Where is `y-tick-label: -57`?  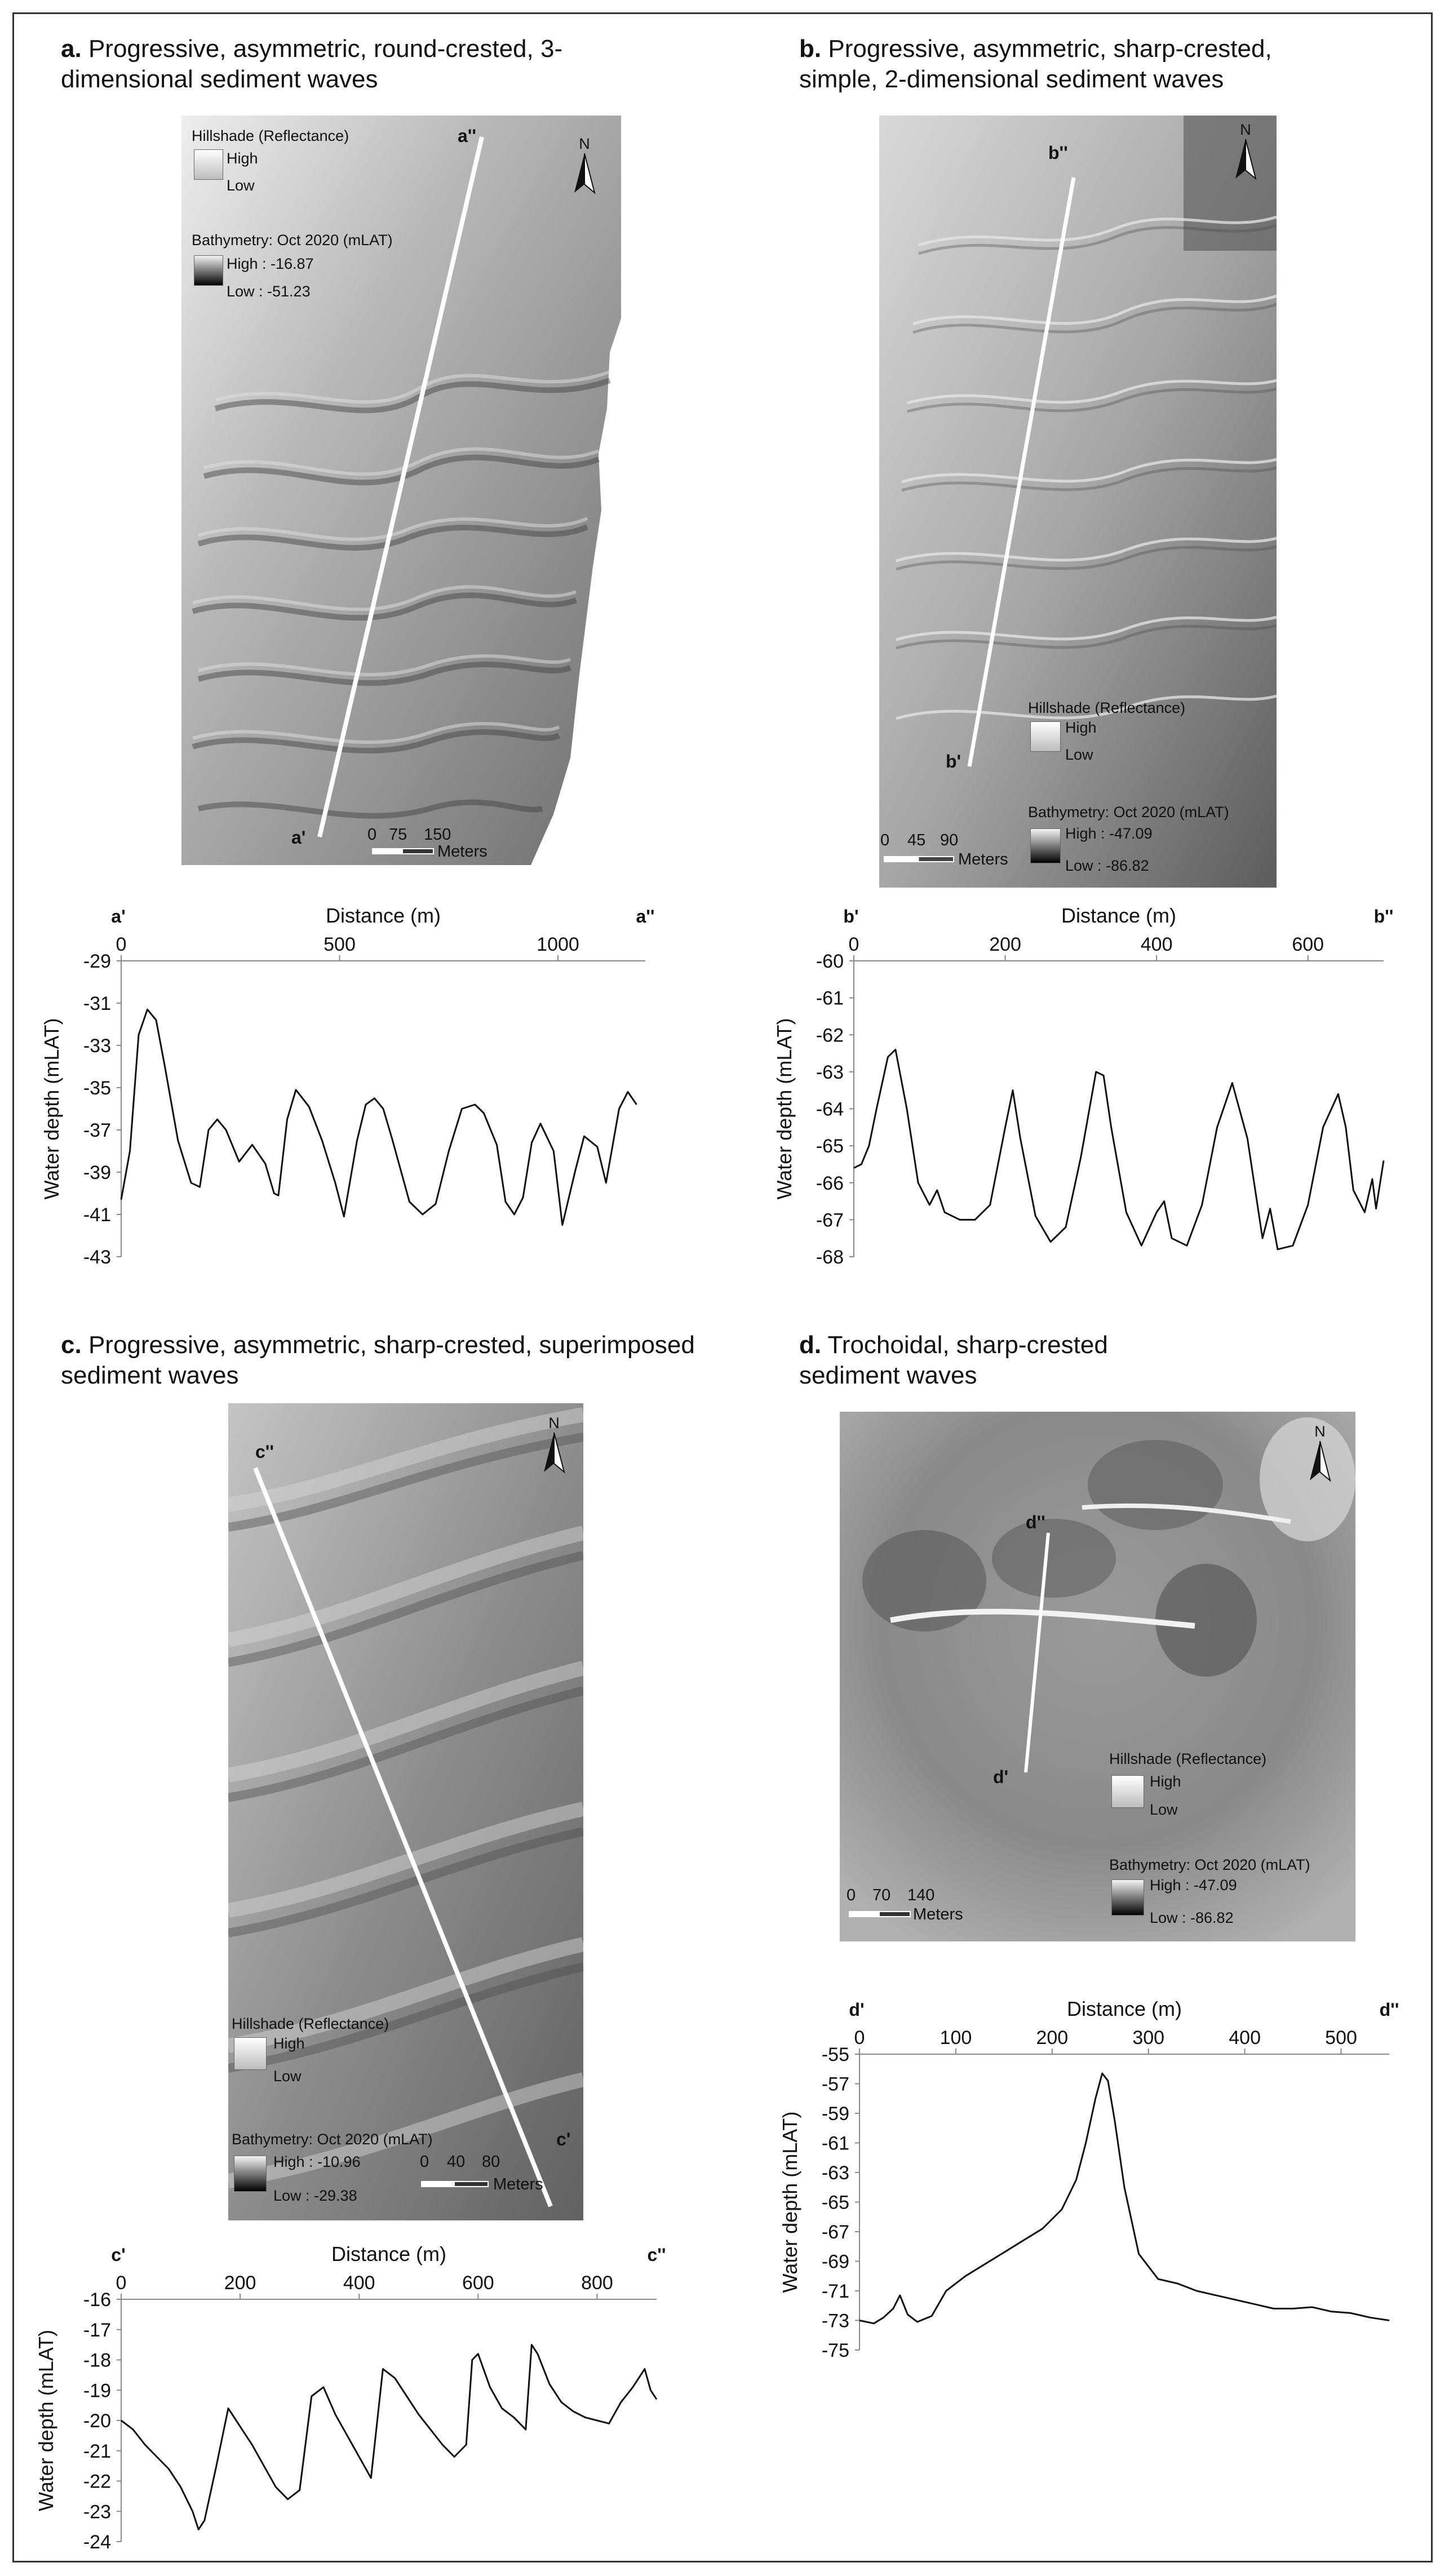
y-tick-label: -57 is located at coordinates (835, 2084).